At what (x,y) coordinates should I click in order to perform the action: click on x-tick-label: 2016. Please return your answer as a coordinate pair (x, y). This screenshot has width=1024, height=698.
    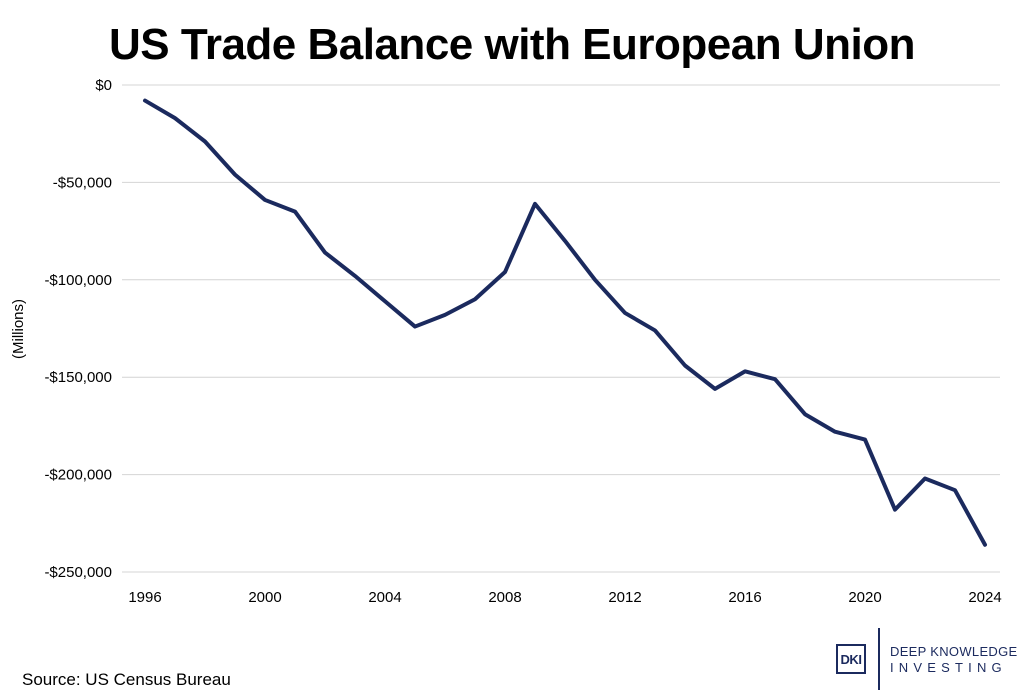
    Looking at the image, I should click on (744, 597).